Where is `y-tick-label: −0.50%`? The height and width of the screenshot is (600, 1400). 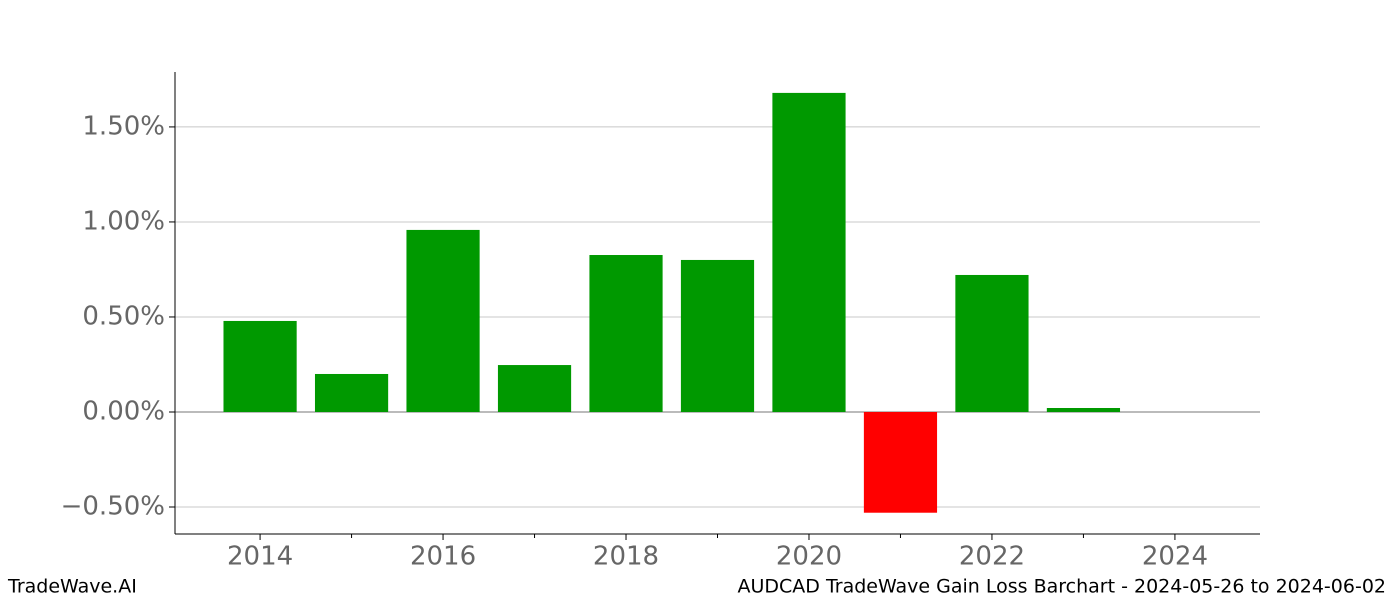
y-tick-label: −0.50% is located at coordinates (113, 507).